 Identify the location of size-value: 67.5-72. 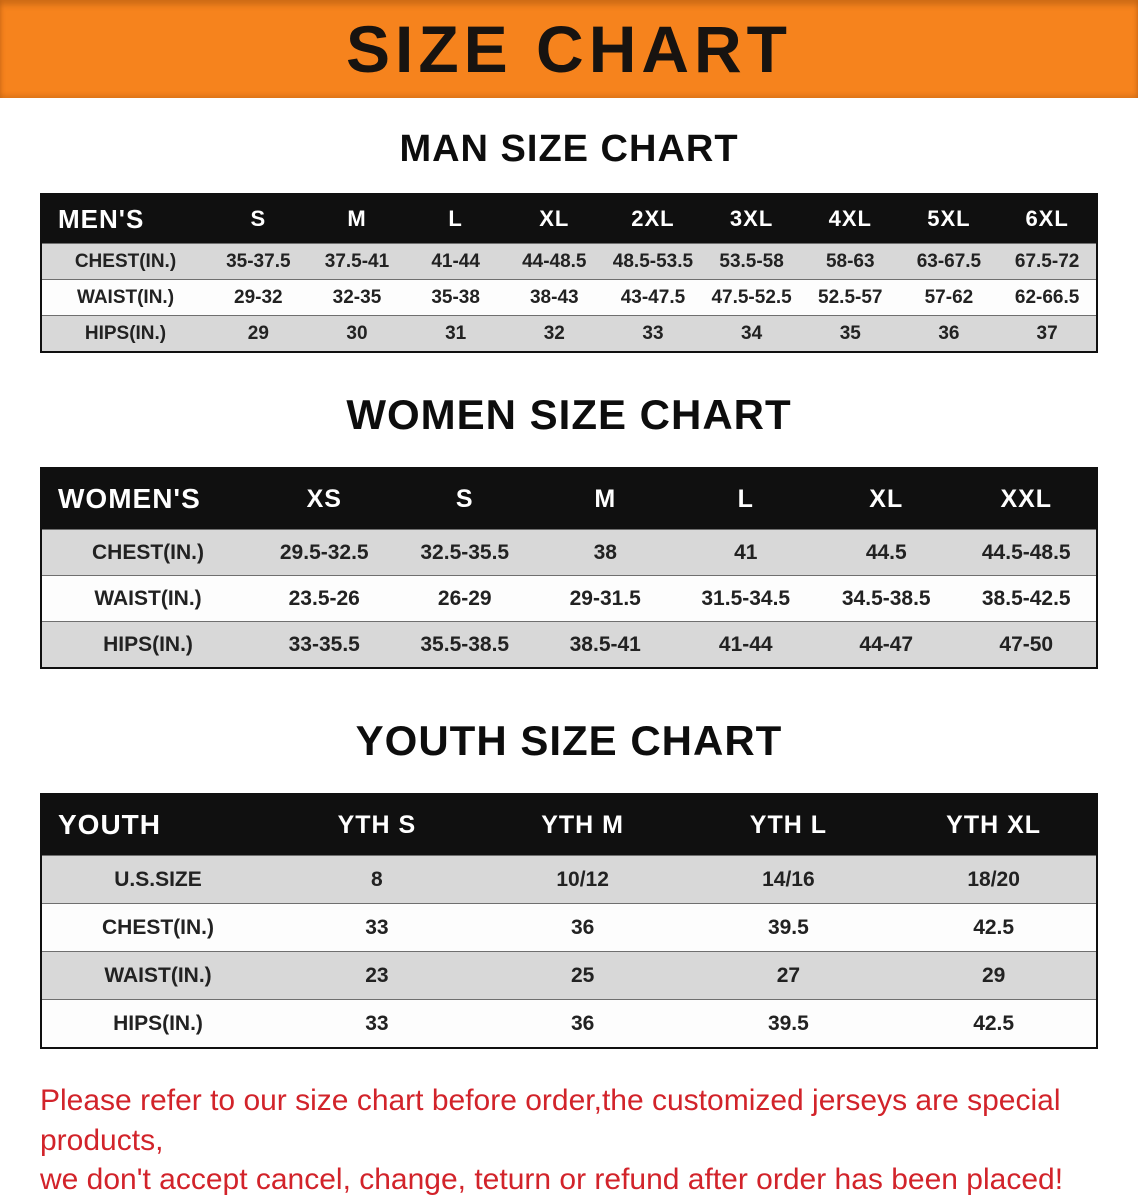
(1047, 261).